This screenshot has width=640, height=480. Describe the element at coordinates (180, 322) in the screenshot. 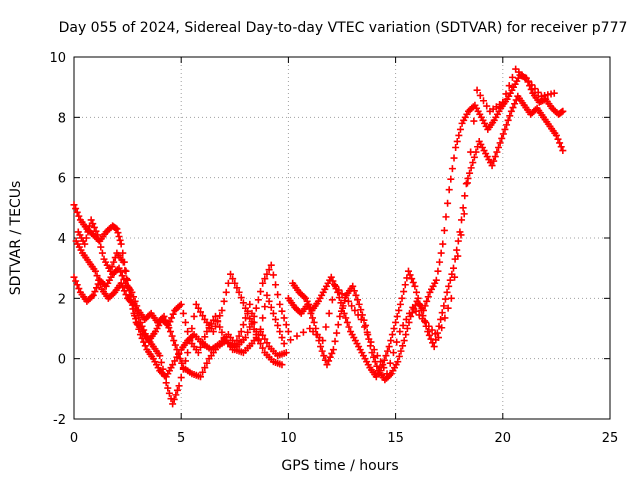

I see `series-track-b` at that location.